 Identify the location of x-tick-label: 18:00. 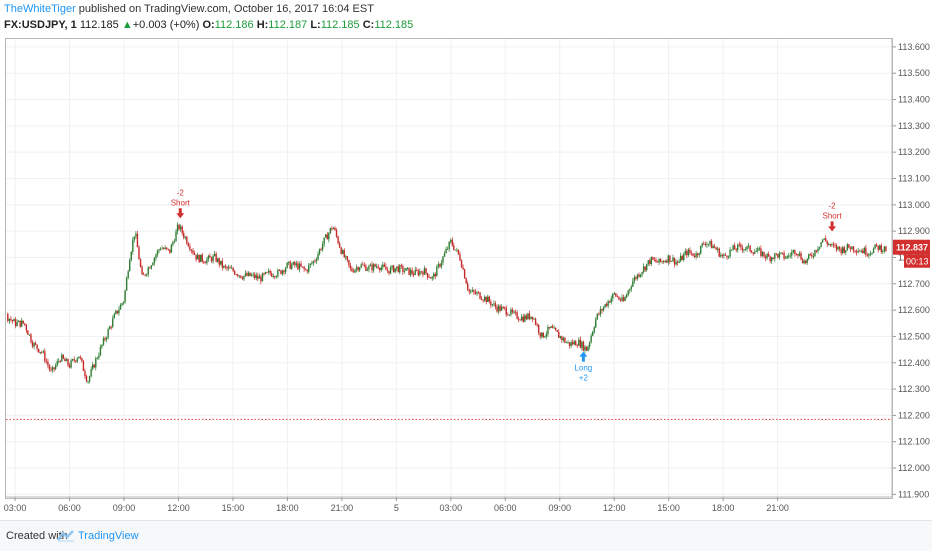
(287, 508).